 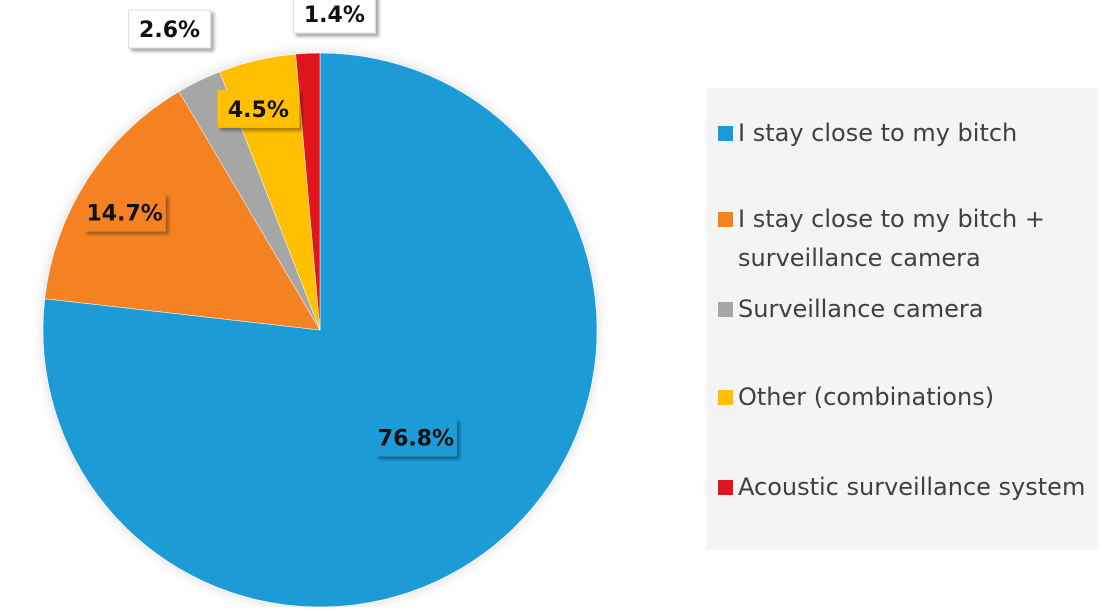 What do you see at coordinates (725, 133) in the screenshot?
I see `legend-swatch-stay-close` at bounding box center [725, 133].